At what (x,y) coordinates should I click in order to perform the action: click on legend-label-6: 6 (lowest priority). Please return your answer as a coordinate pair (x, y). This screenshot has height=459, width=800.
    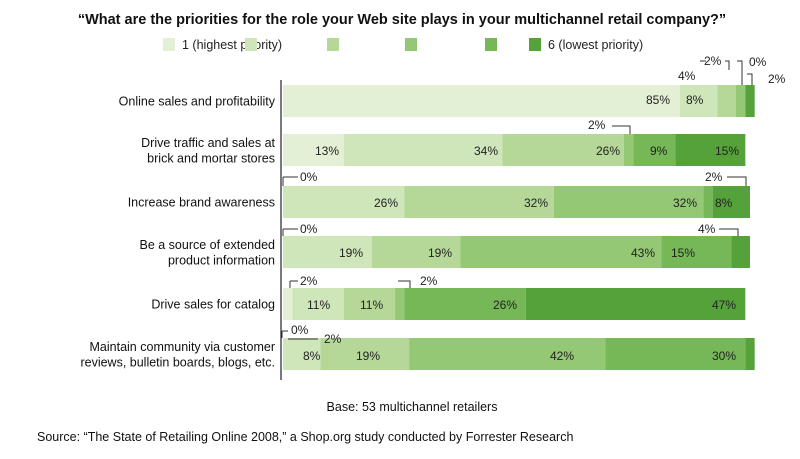
    Looking at the image, I should click on (595, 45).